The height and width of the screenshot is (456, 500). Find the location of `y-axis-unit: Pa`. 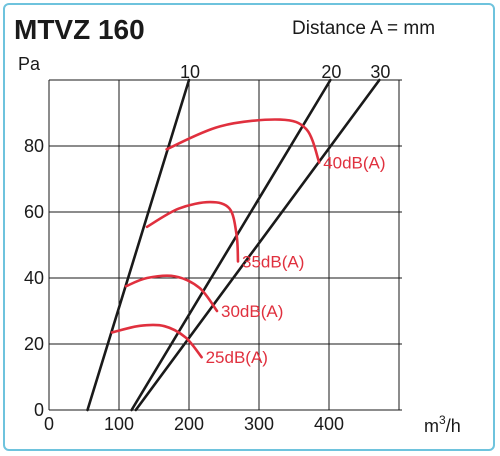

y-axis-unit: Pa is located at coordinates (29, 64).